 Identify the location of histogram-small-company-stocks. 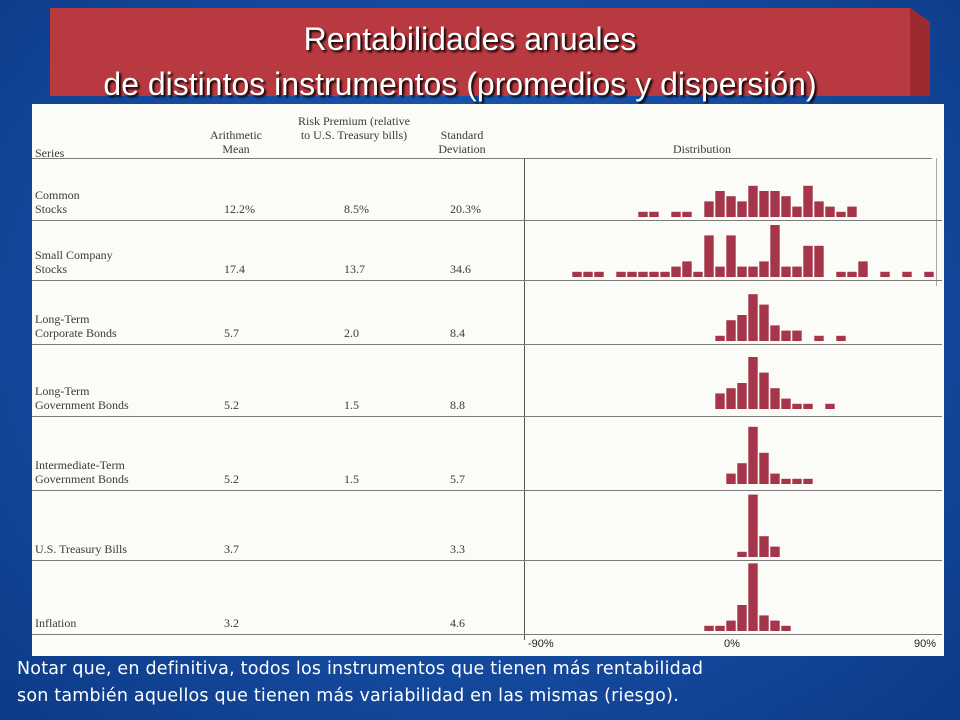
(753, 251).